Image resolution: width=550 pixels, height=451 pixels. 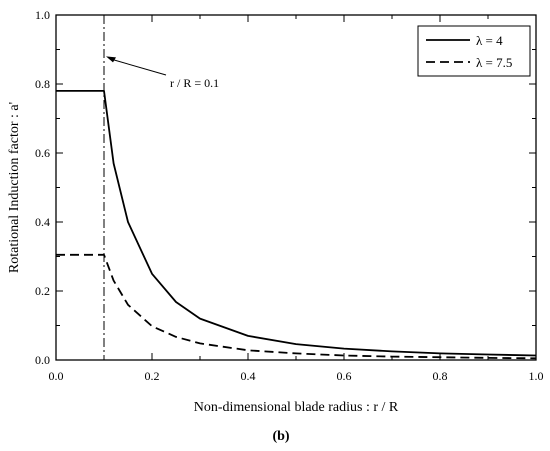 I want to click on x-tick-label: 0.8, so click(x=440, y=376).